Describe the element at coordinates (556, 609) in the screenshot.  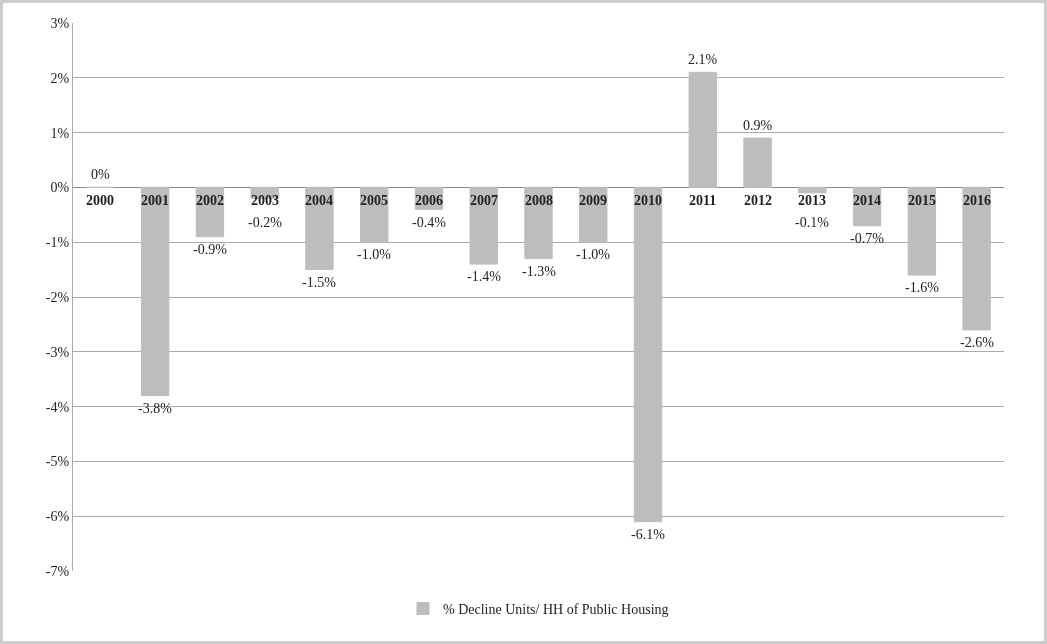
I see `legend-label: % Decline Units/ HH of Public Housing` at that location.